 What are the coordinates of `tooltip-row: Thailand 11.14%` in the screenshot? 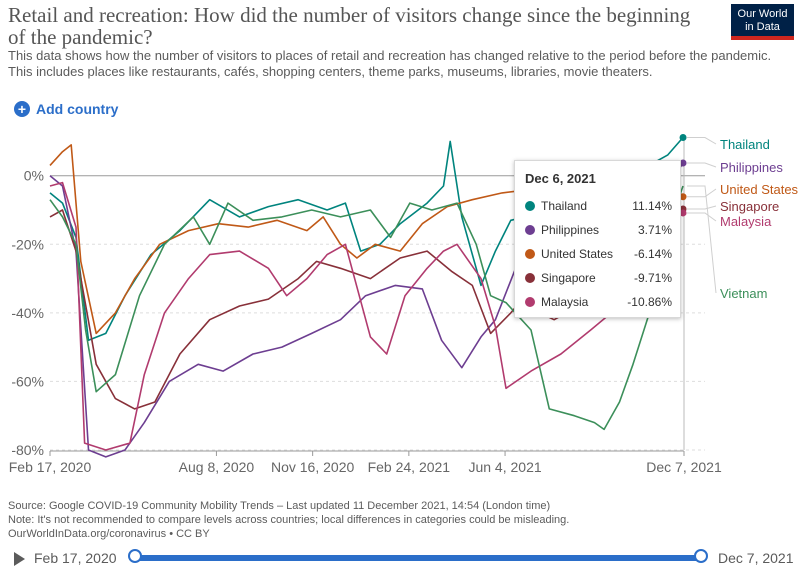 It's located at (598, 206).